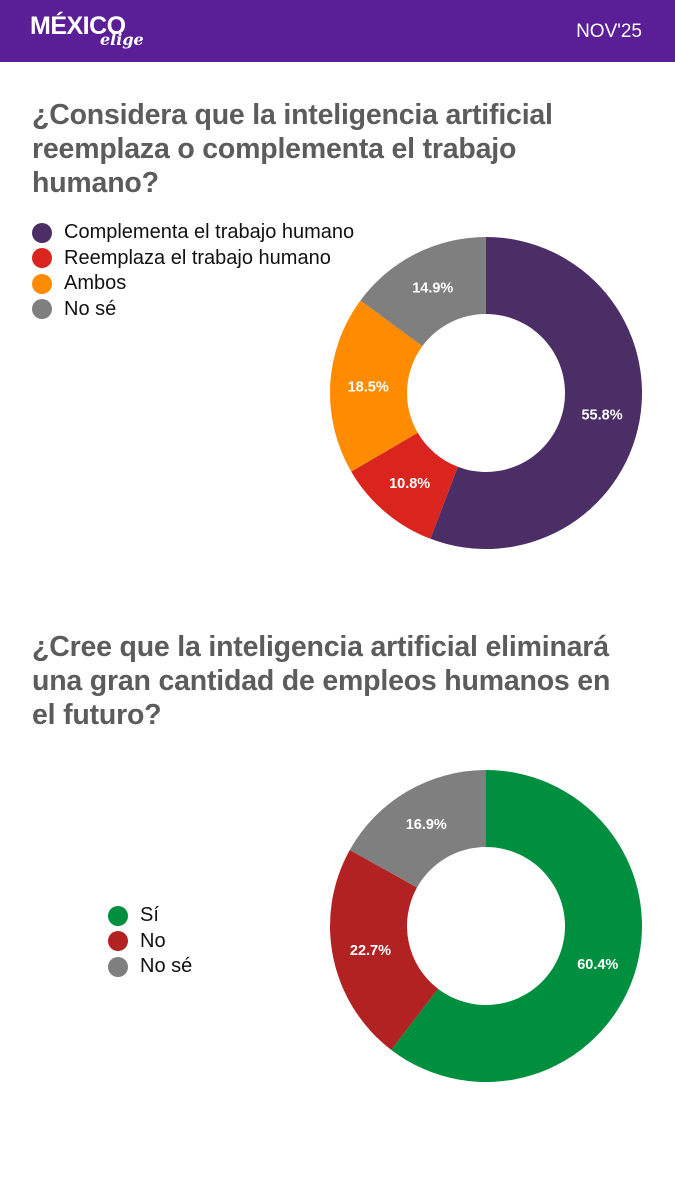 The height and width of the screenshot is (1200, 675). Describe the element at coordinates (197, 257) in the screenshot. I see `legend-label: Reemplaza el trabajo humano` at that location.